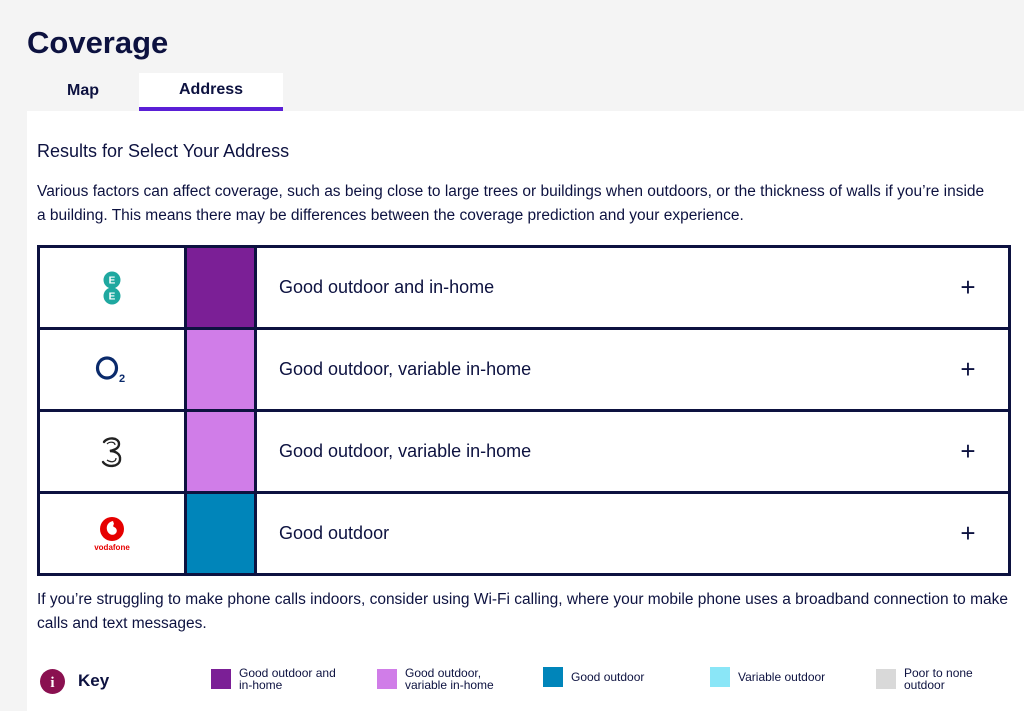  I want to click on tab-map: Map, so click(83, 91).